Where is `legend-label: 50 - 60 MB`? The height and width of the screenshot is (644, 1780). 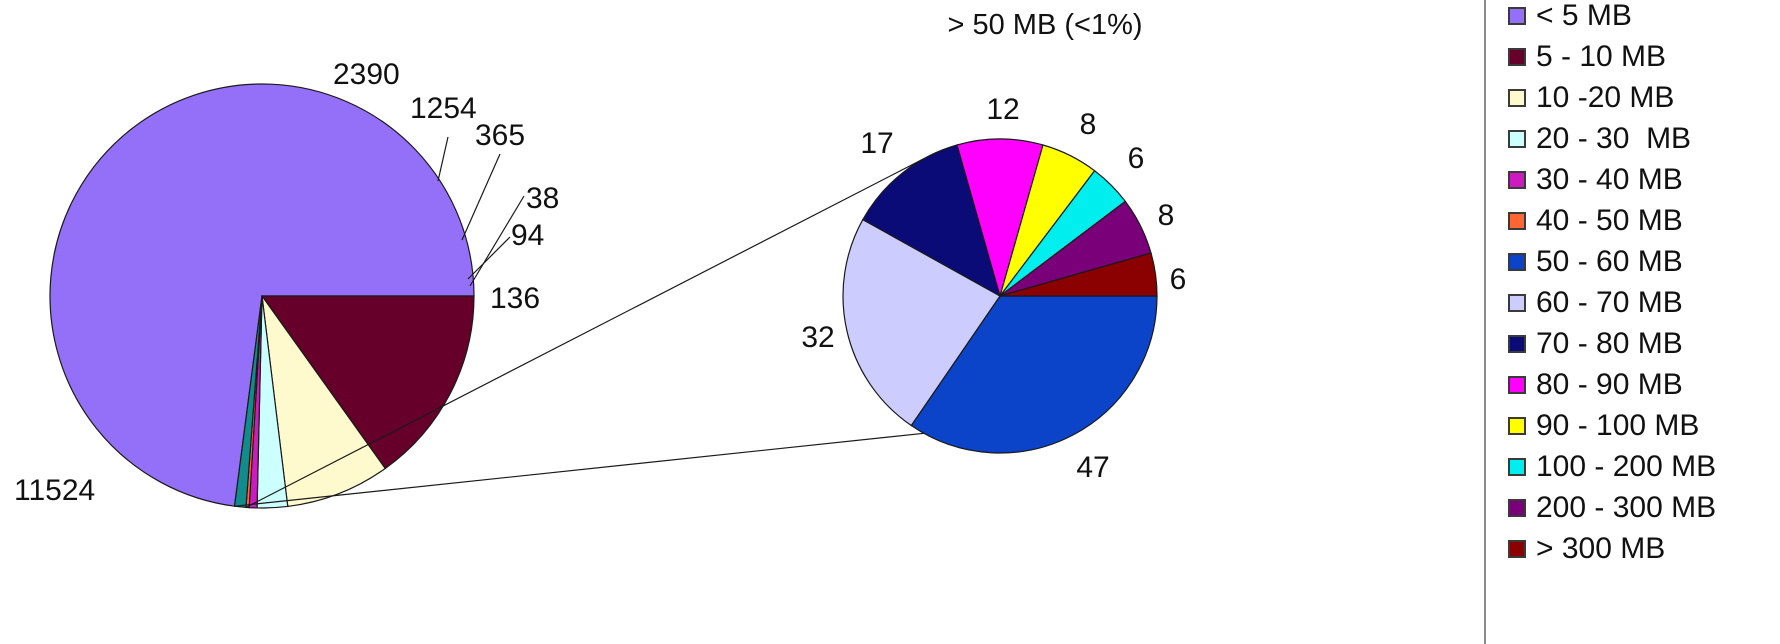
legend-label: 50 - 60 MB is located at coordinates (1609, 261).